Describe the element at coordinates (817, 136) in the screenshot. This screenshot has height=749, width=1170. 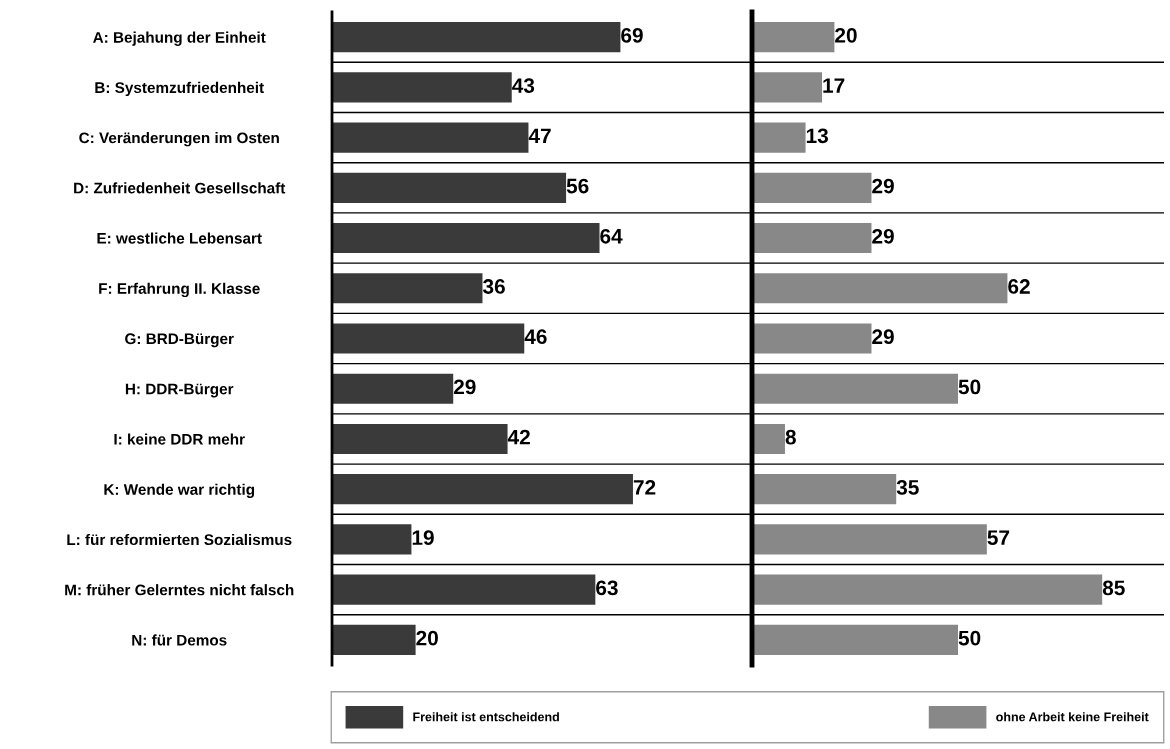
I see `data-label: 13` at that location.